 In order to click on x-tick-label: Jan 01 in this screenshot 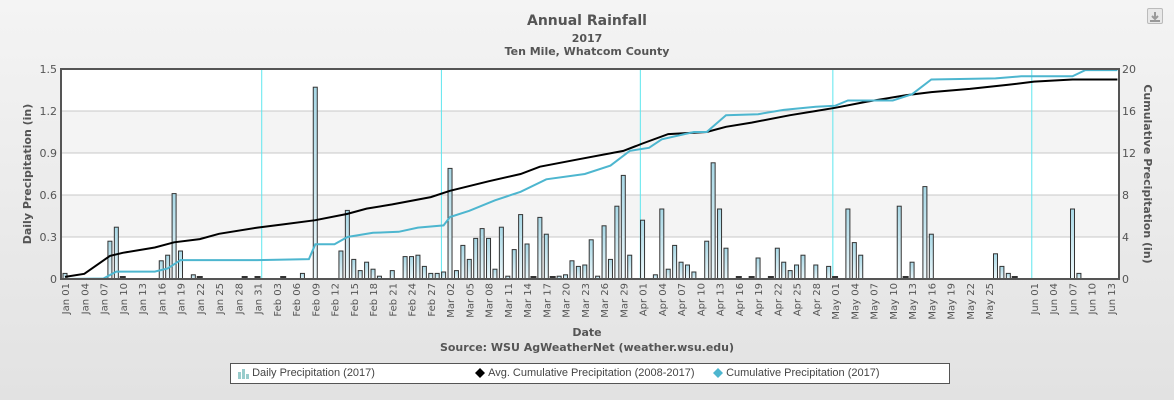, I will do `click(66, 299)`.